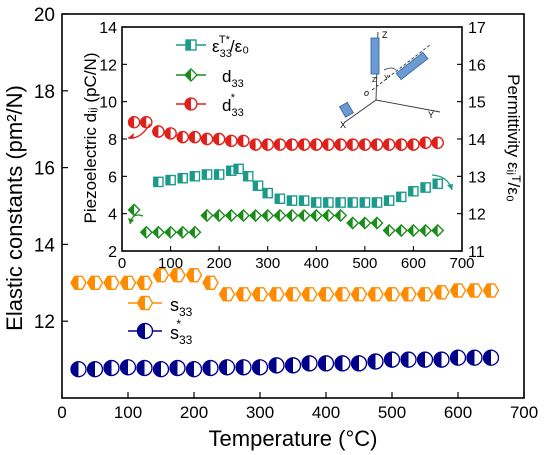 The width and height of the screenshot is (550, 455). What do you see at coordinates (387, 78) in the screenshot?
I see `schematic-label-yprime: Y'` at bounding box center [387, 78].